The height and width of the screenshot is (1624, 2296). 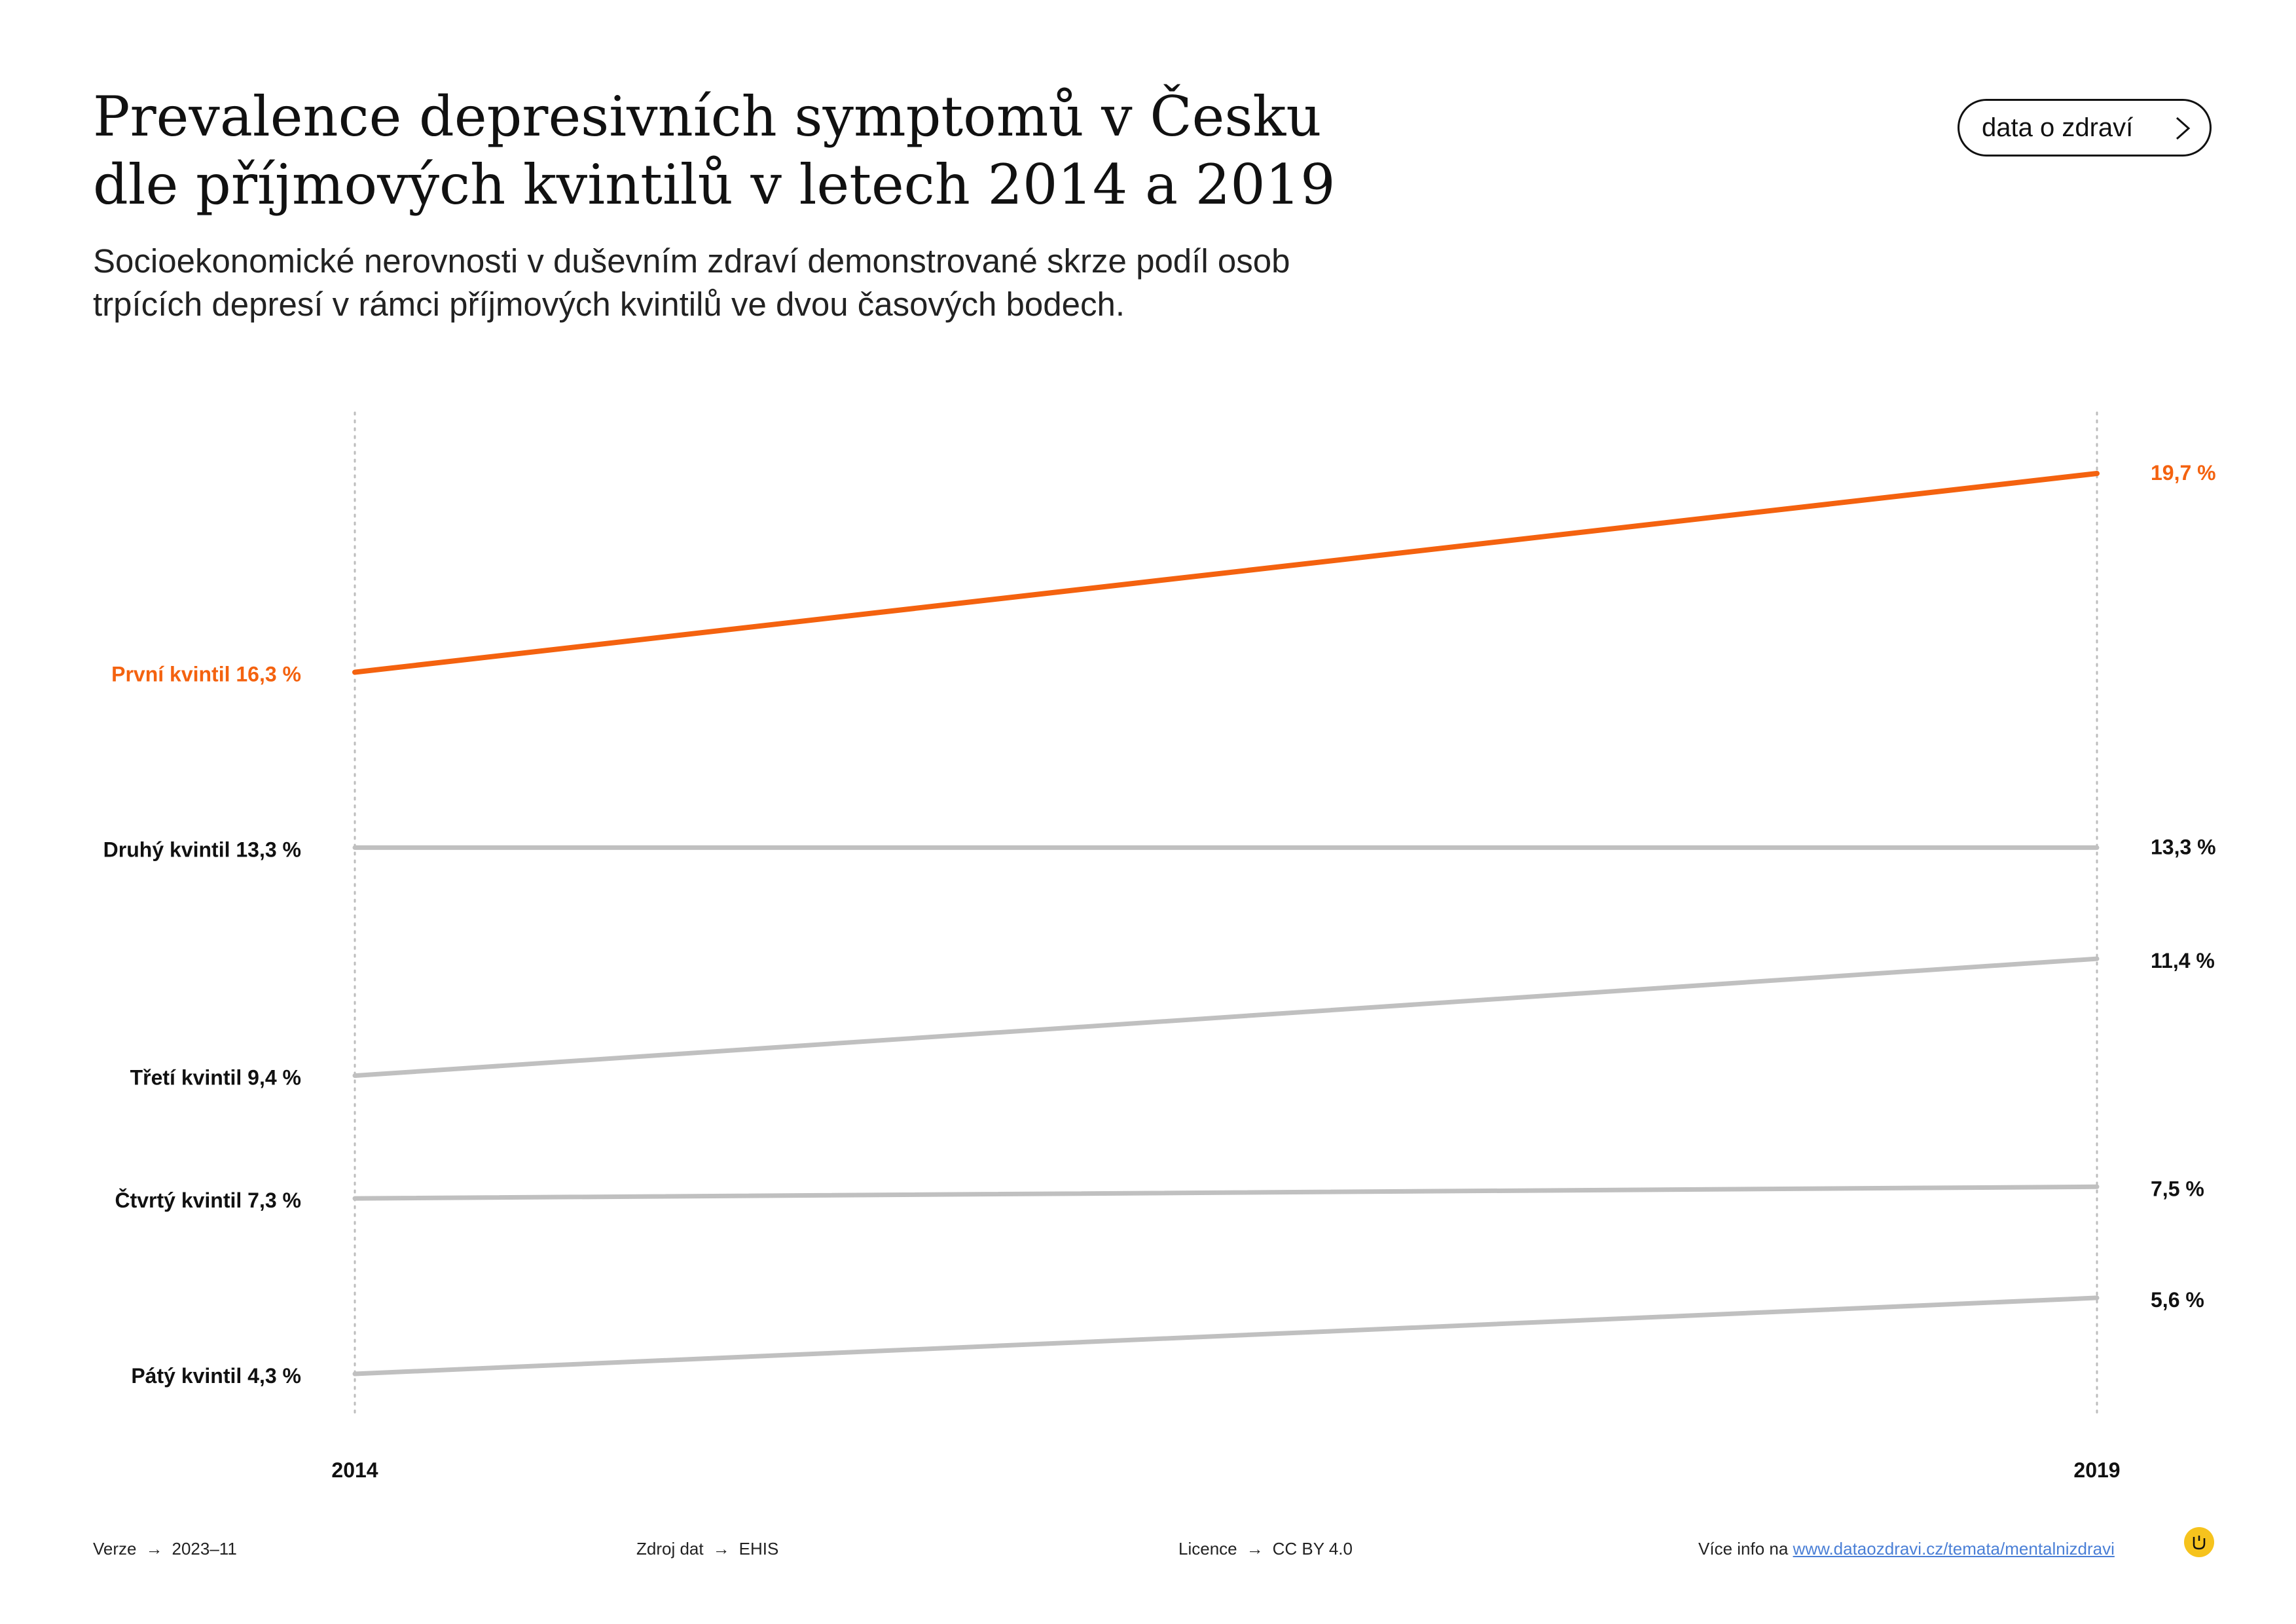 What do you see at coordinates (1312, 1549) in the screenshot?
I see `footer-license-value: CC BY 4.0` at bounding box center [1312, 1549].